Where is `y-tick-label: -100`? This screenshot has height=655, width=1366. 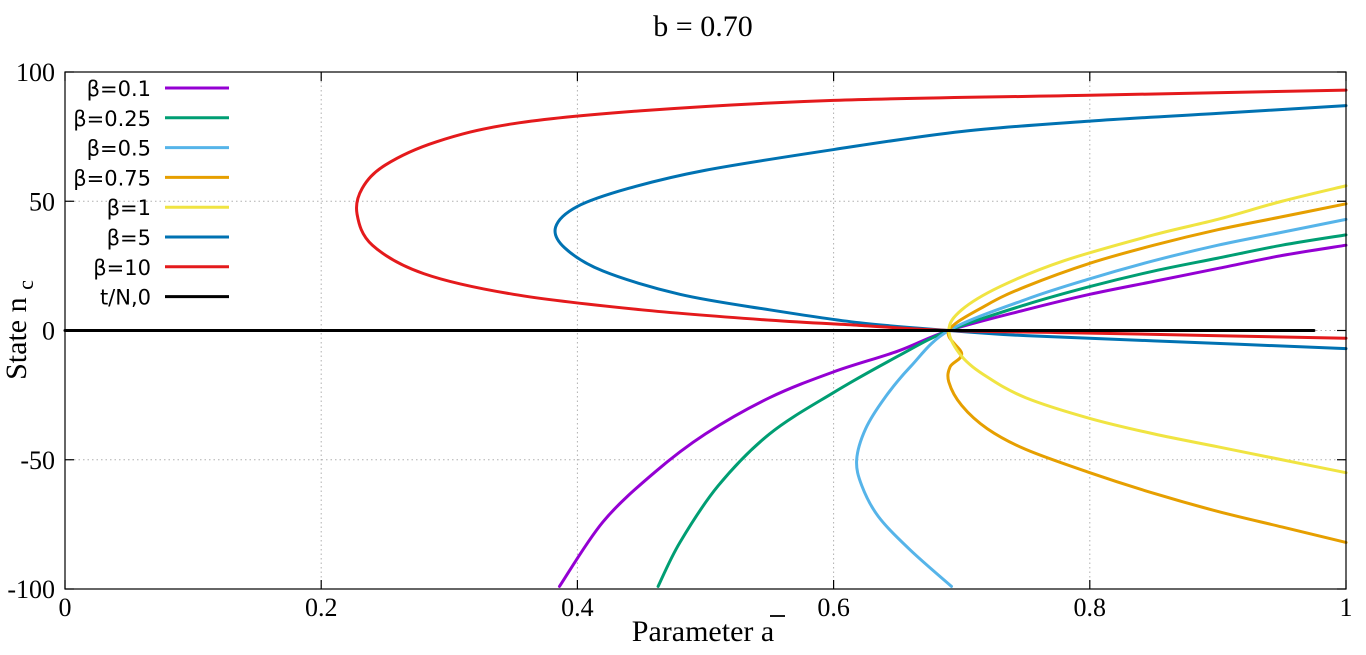 y-tick-label: -100 is located at coordinates (31, 589).